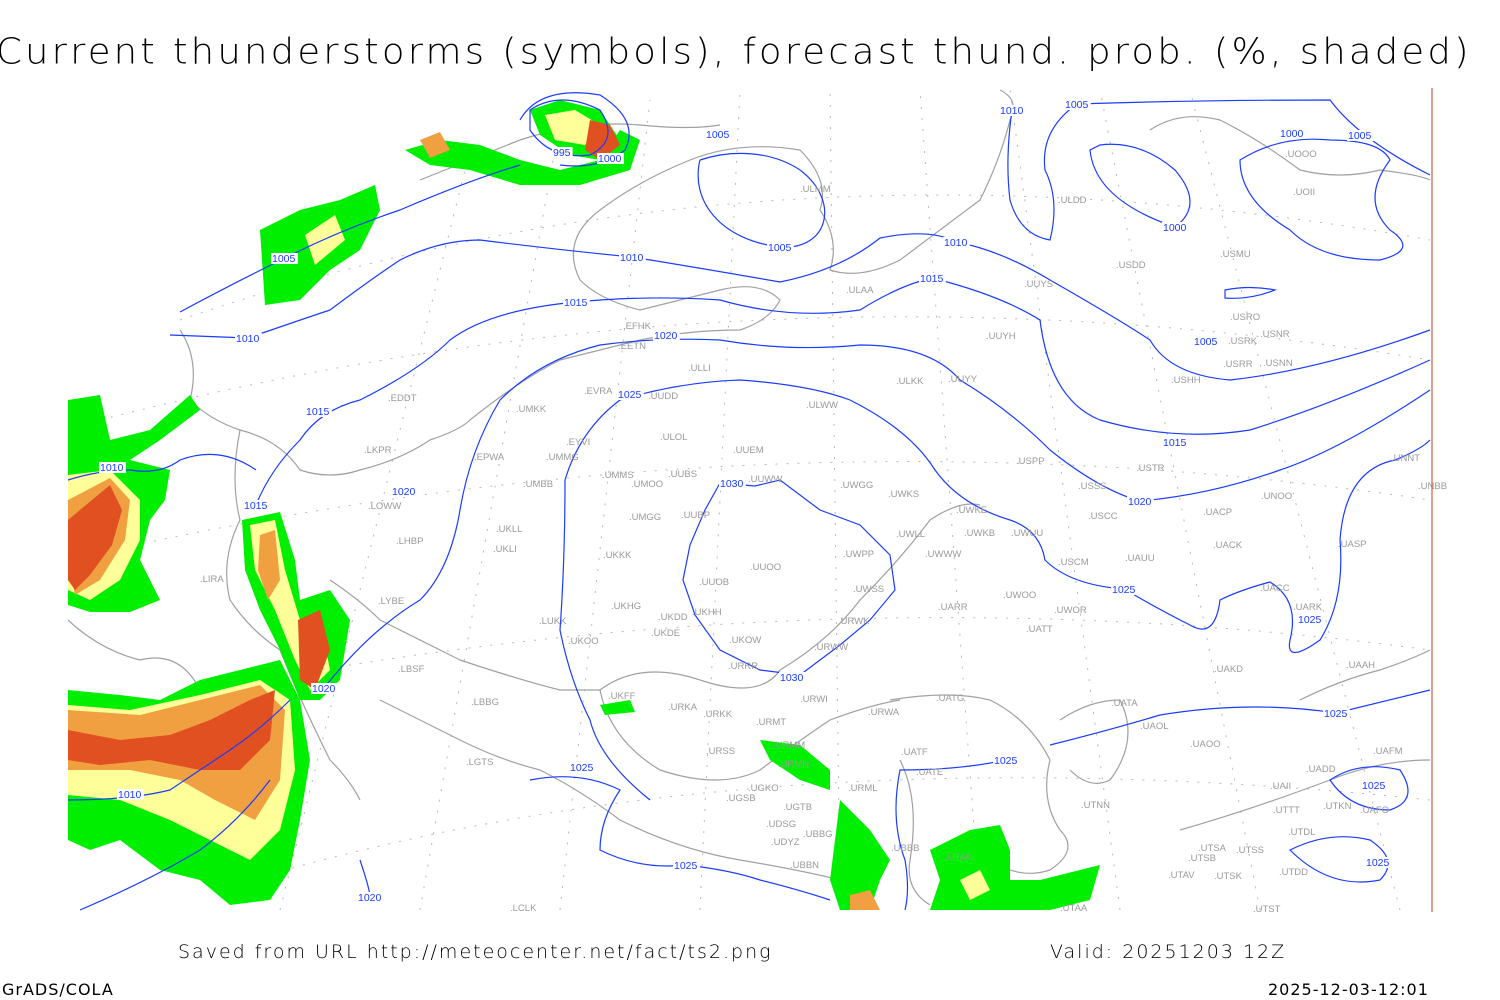  Describe the element at coordinates (1038, 284) in the screenshot. I see `station-label: .UUYS` at that location.